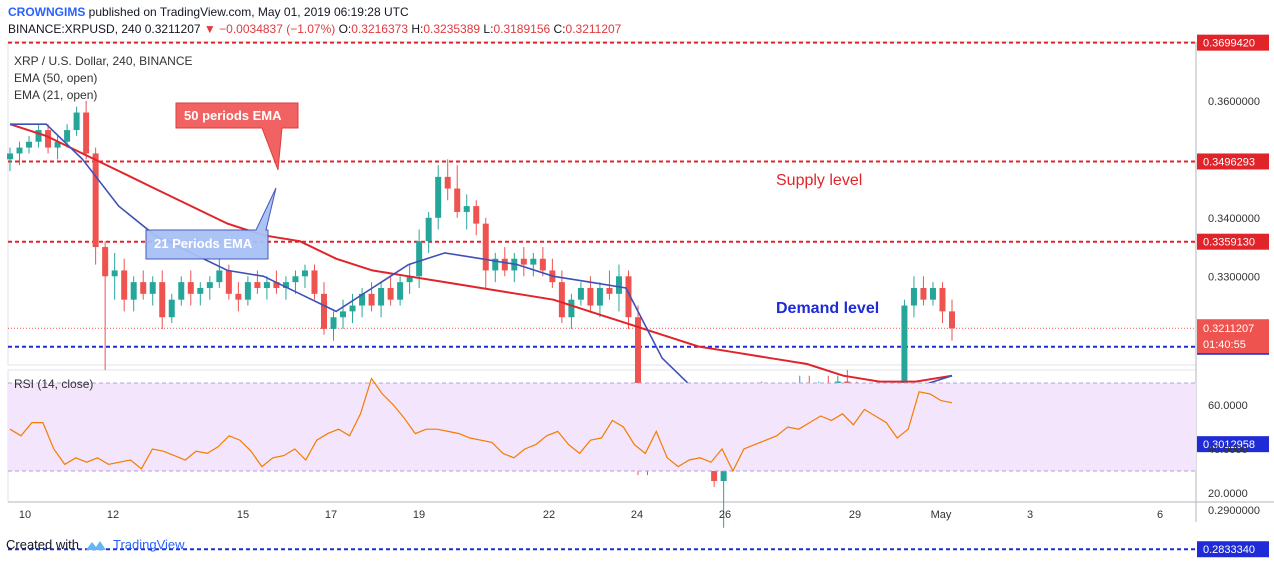  I want to click on legend-ema21: EMA (21, open), so click(56, 95).